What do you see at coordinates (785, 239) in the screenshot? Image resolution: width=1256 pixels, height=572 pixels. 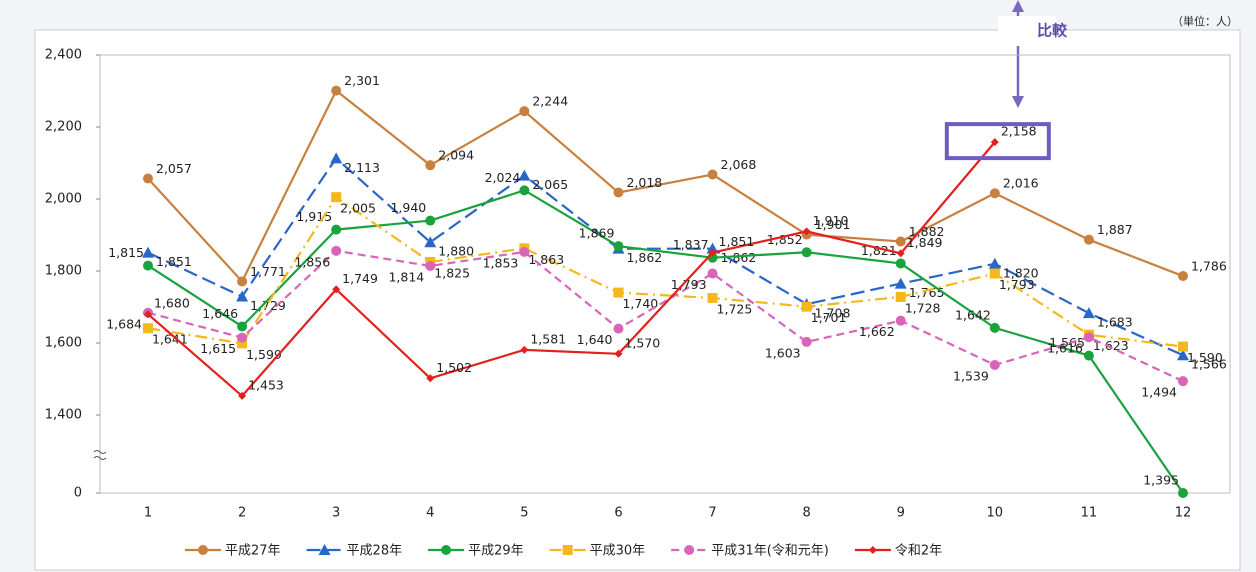 I see `value-label: 1,852` at bounding box center [785, 239].